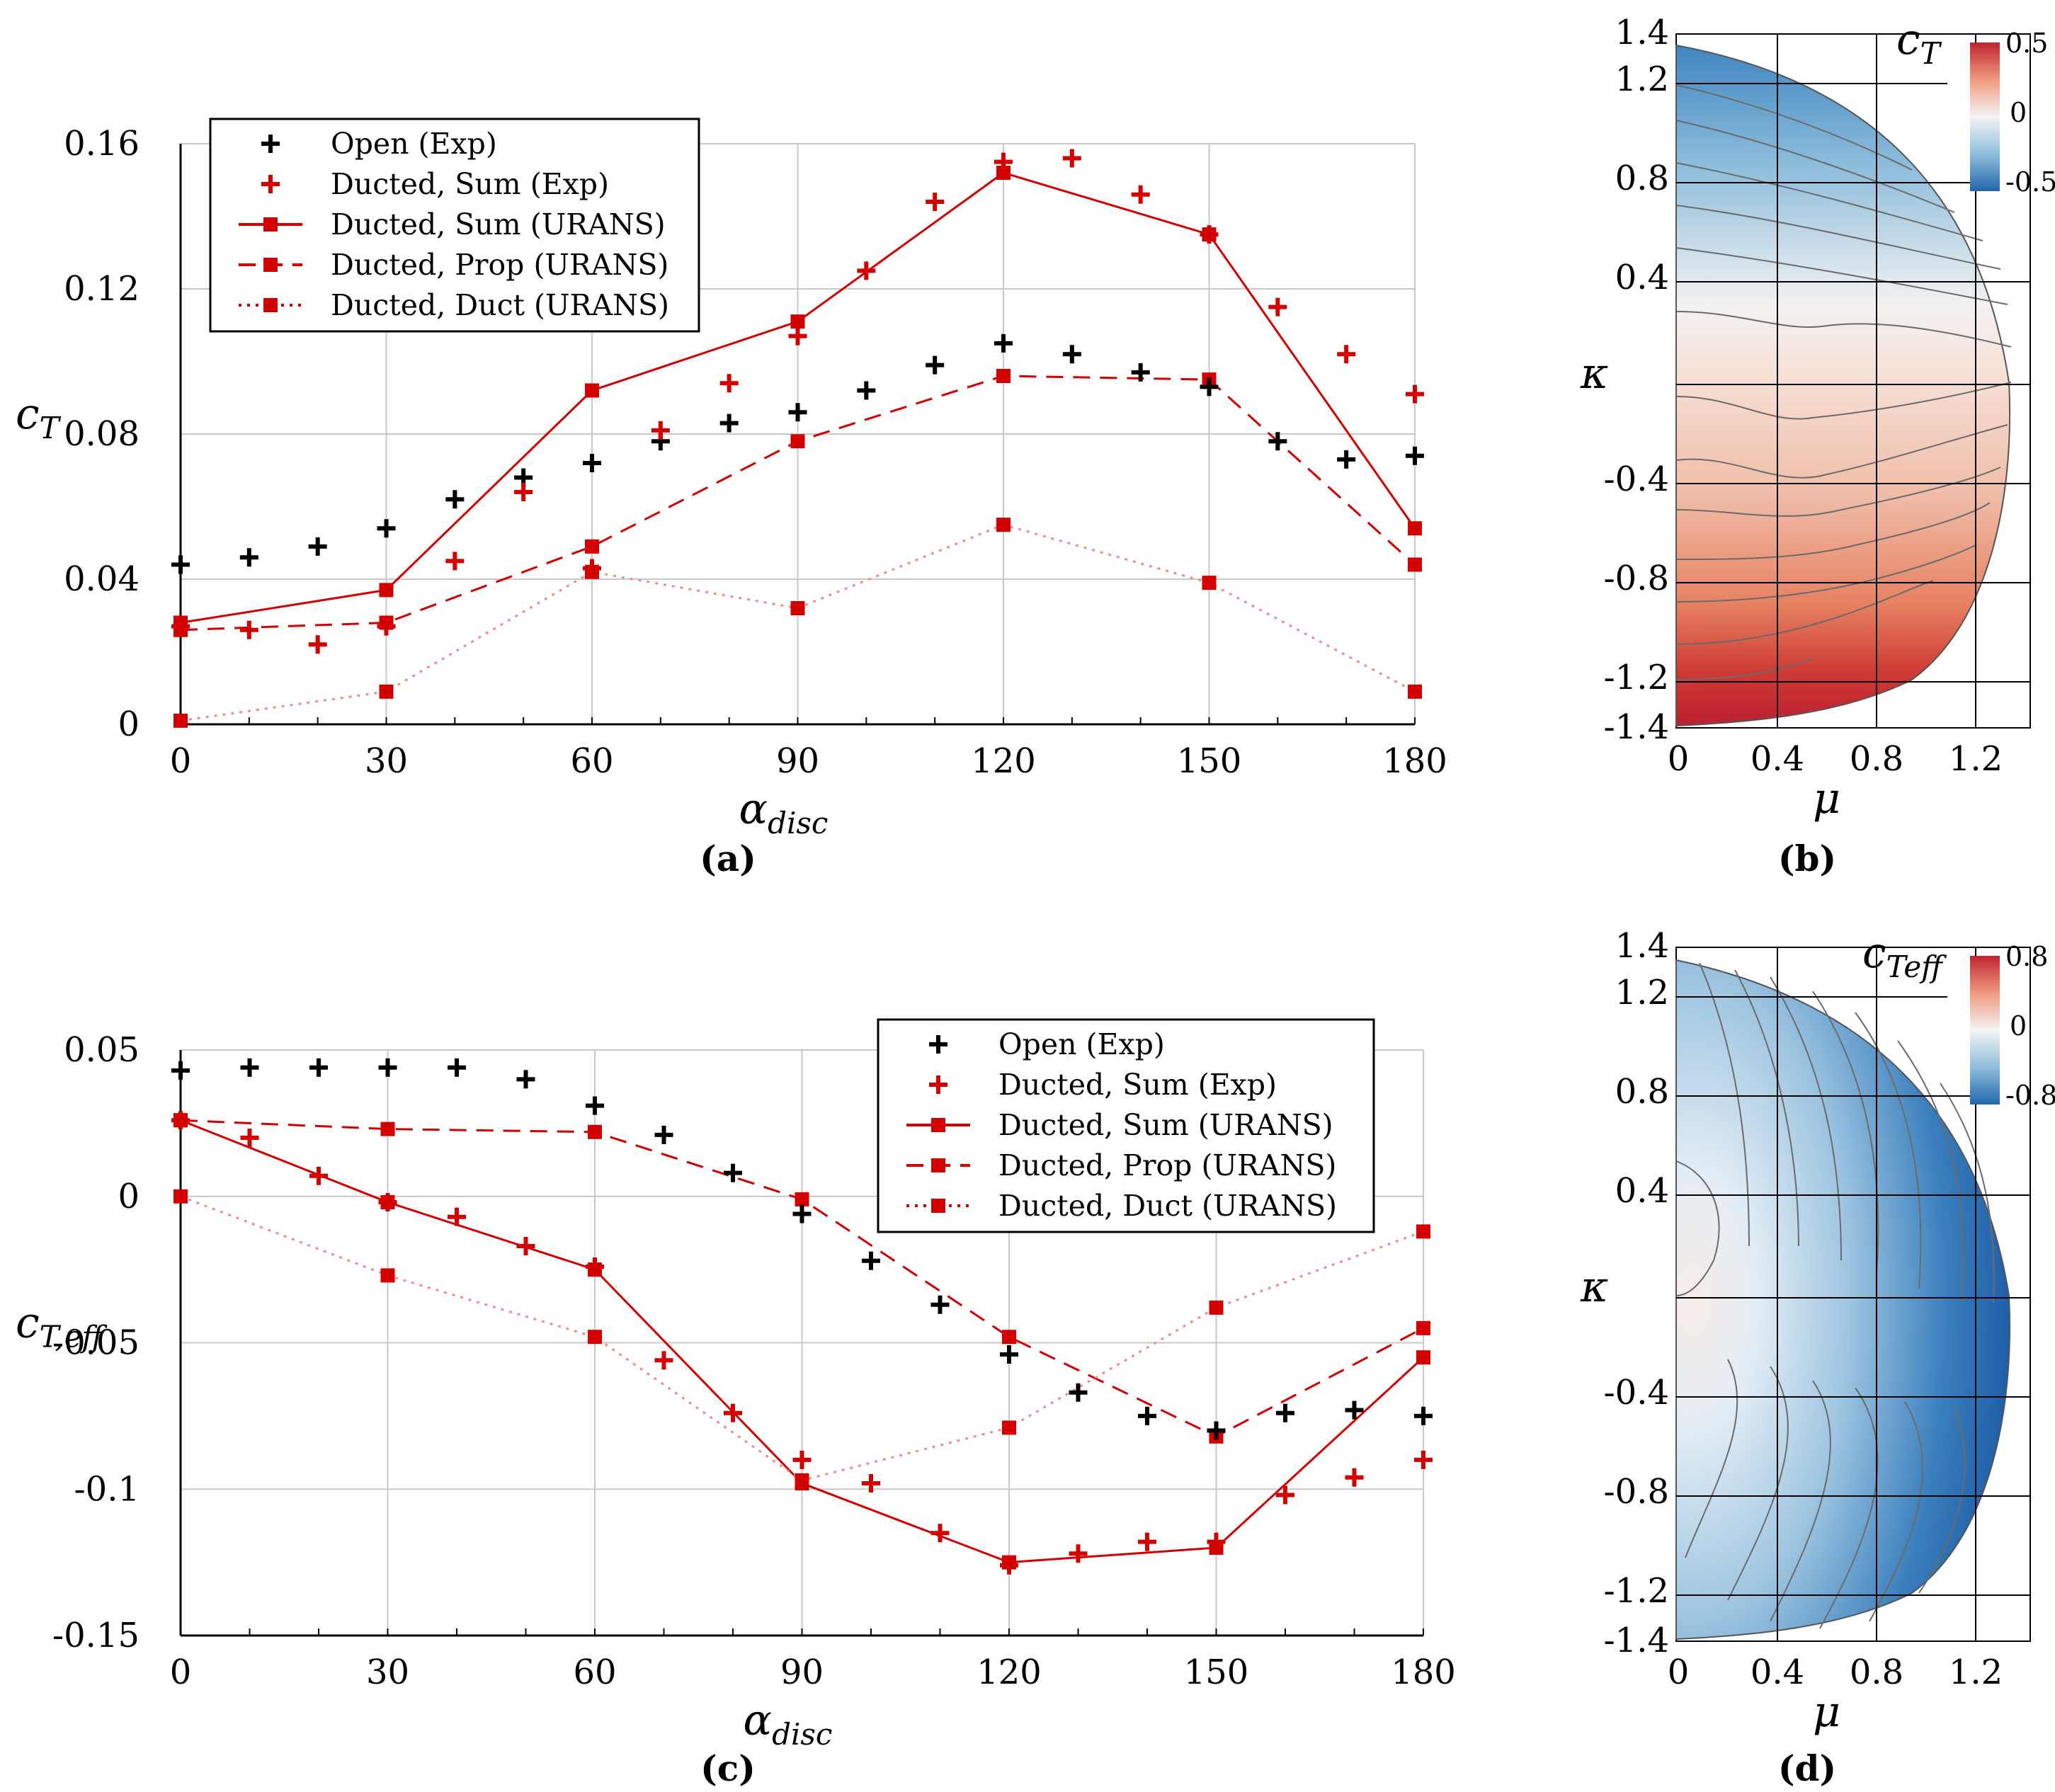  What do you see at coordinates (107, 1489) in the screenshot?
I see `y-tick-label: -0.1` at bounding box center [107, 1489].